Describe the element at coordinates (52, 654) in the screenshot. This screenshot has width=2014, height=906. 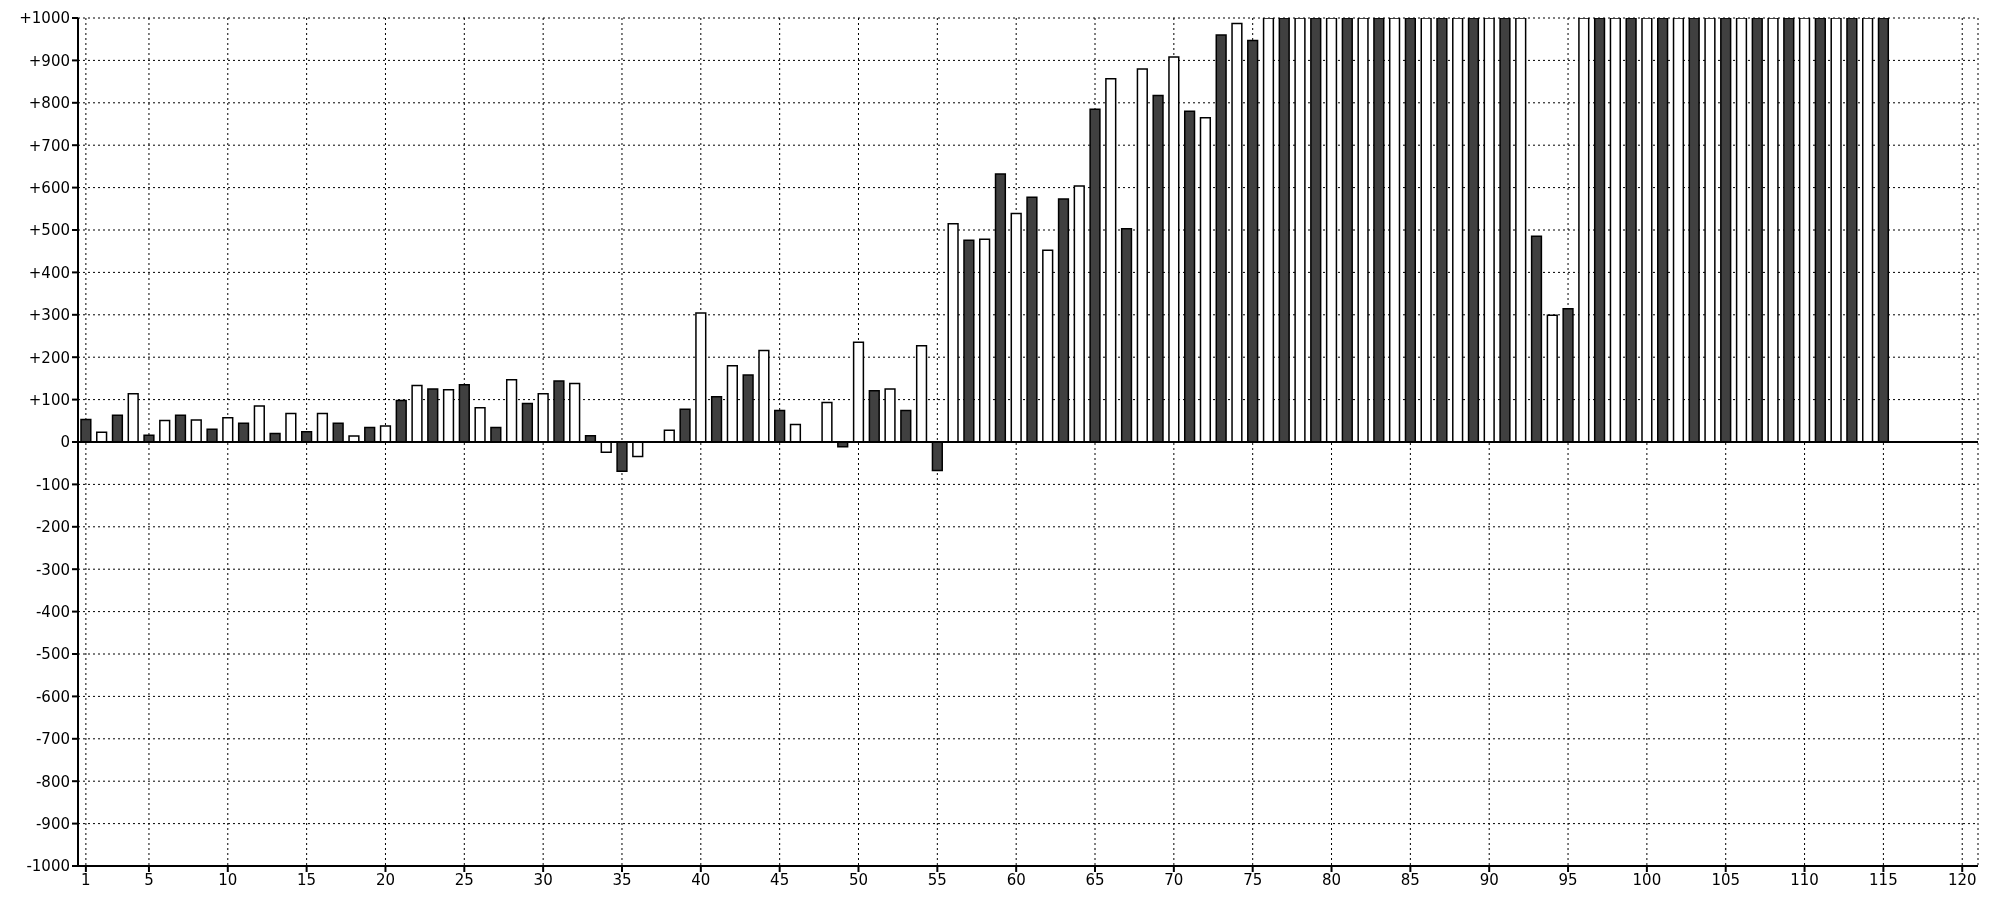
I see `y-tick-label: -500` at that location.